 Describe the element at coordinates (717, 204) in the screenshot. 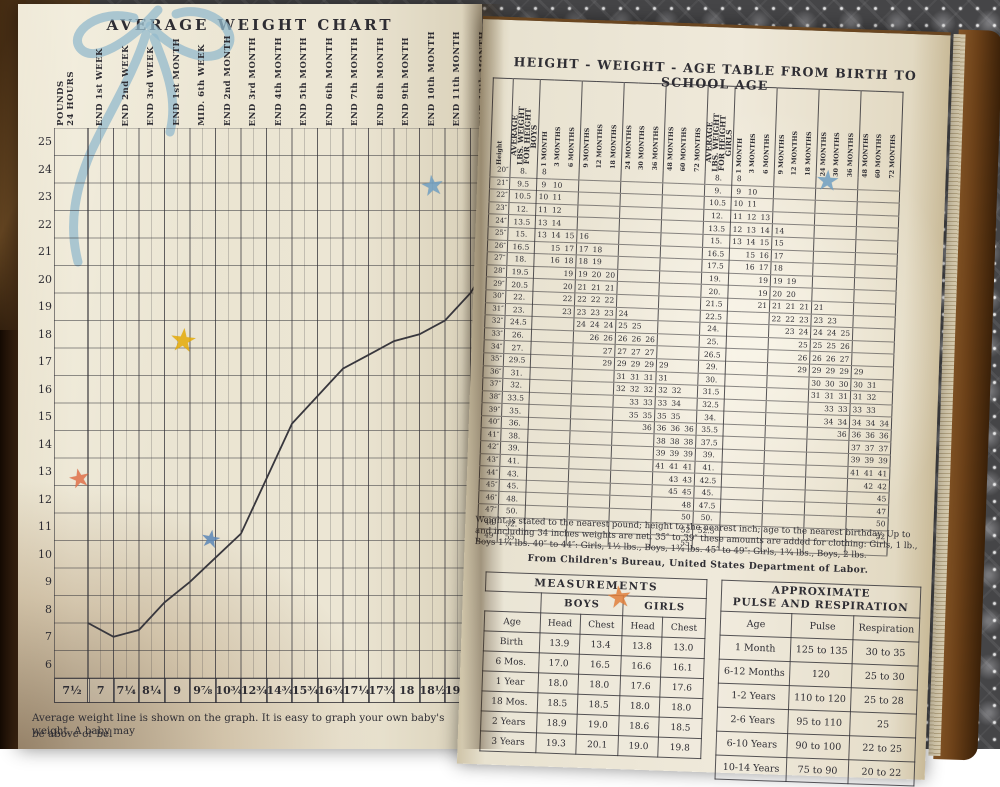

I see `girls-average-cell: 10.5` at that location.